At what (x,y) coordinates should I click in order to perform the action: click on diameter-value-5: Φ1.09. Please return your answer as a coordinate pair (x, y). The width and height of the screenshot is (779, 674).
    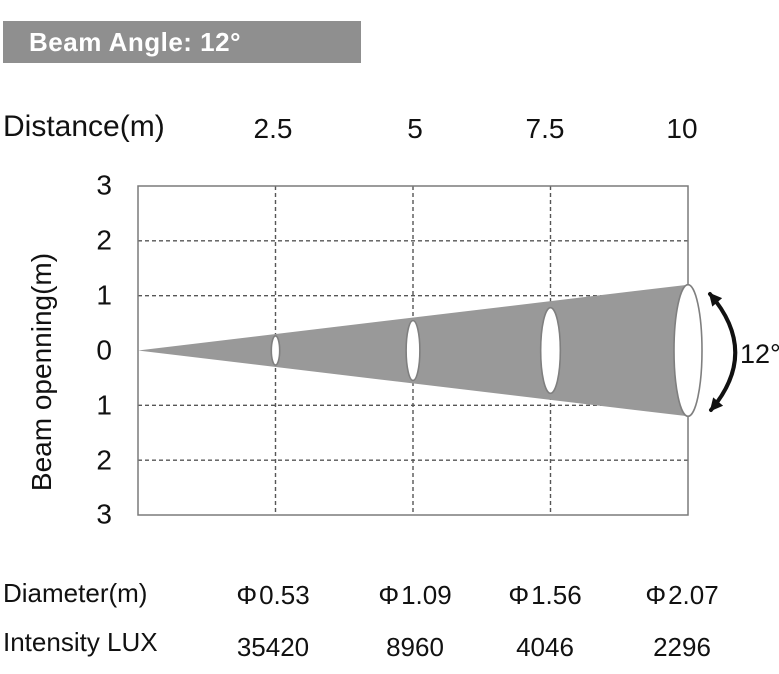
    Looking at the image, I should click on (414, 595).